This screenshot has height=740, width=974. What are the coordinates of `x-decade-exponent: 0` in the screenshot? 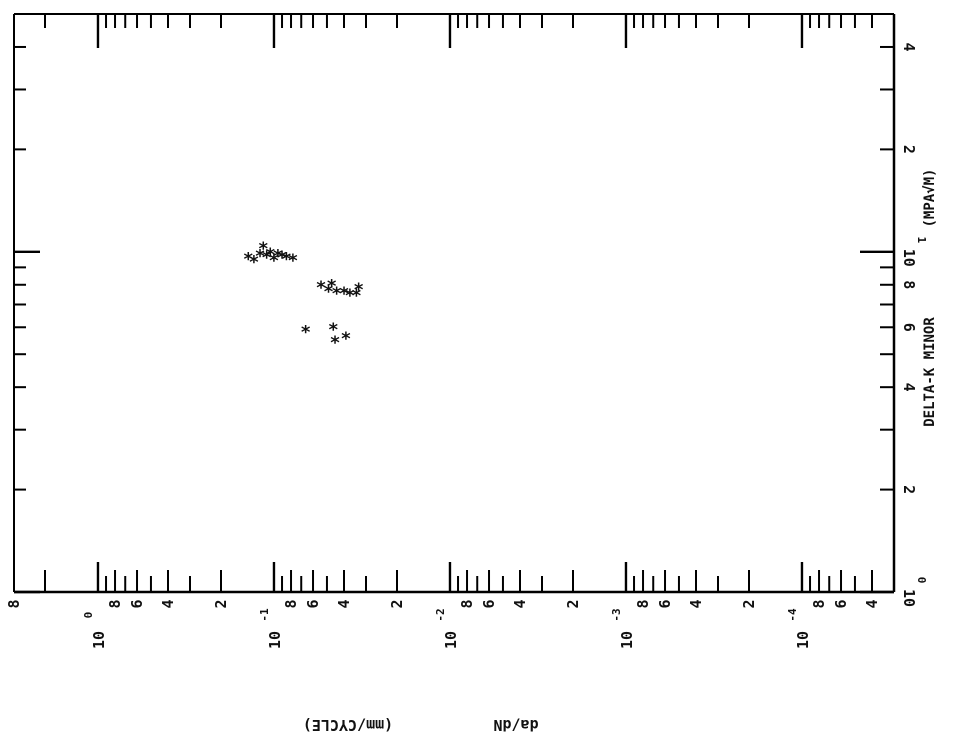 It's located at (88, 615).